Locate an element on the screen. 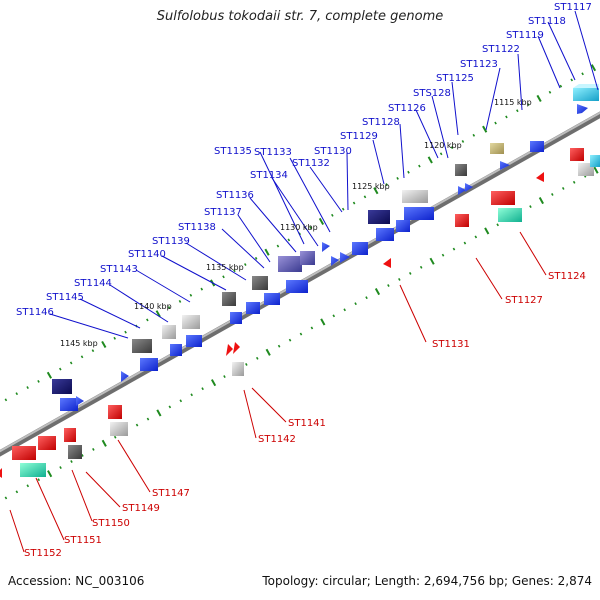  gene-label-top: ST1134 is located at coordinates (269, 175).